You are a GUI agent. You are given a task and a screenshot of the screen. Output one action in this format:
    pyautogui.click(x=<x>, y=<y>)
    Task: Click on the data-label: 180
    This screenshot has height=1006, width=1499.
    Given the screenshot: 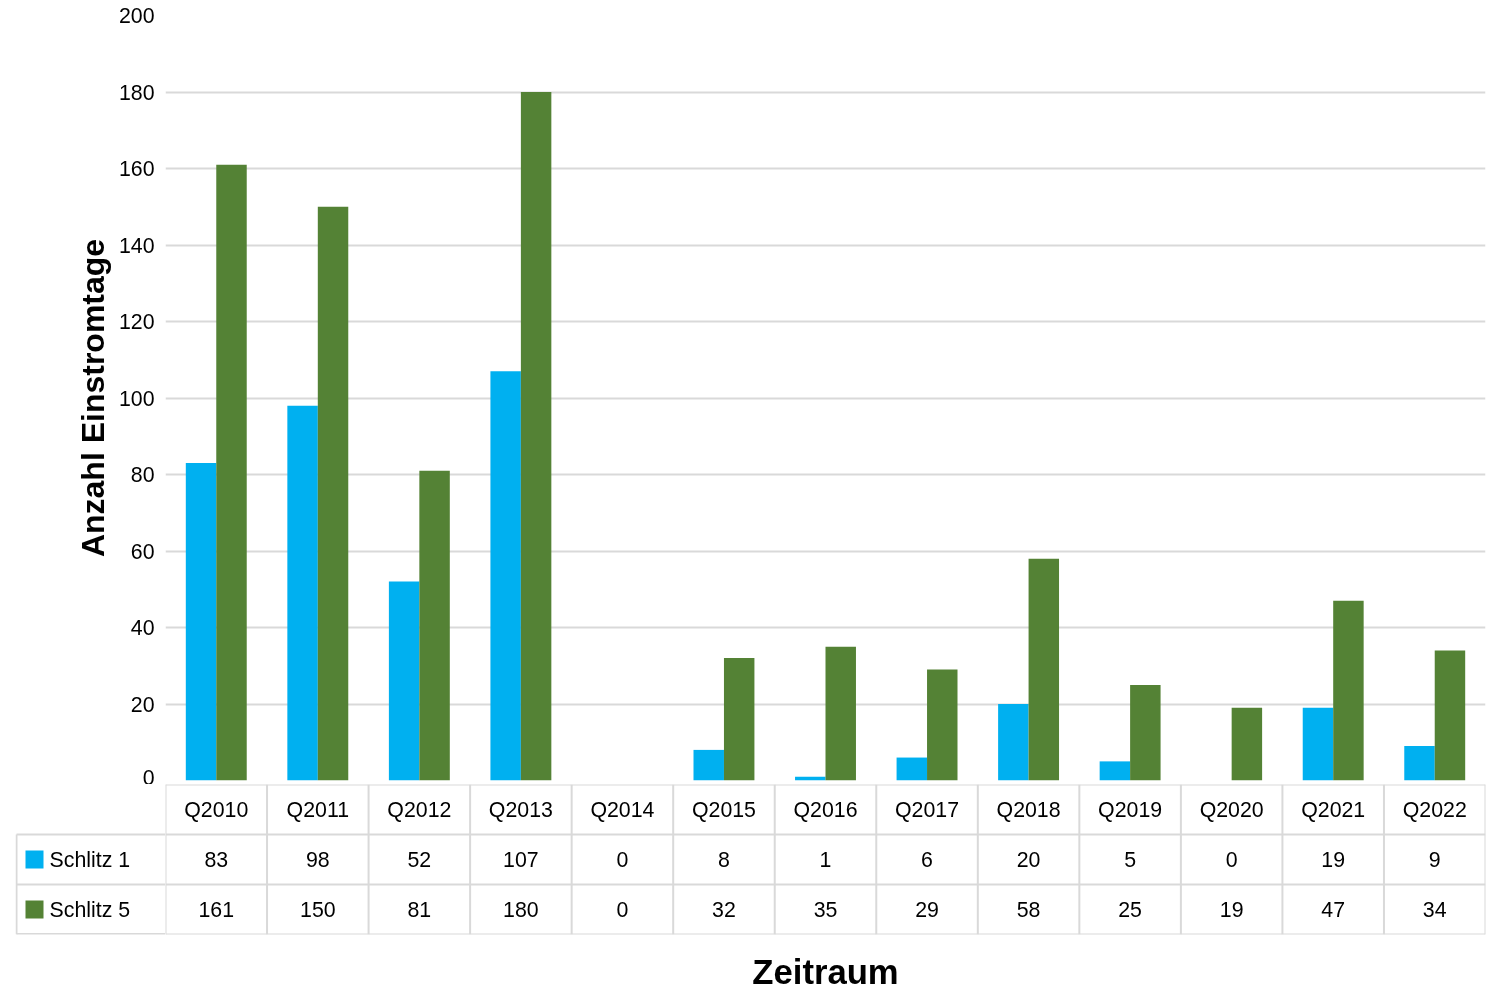 What is the action you would take?
    pyautogui.click(x=521, y=910)
    